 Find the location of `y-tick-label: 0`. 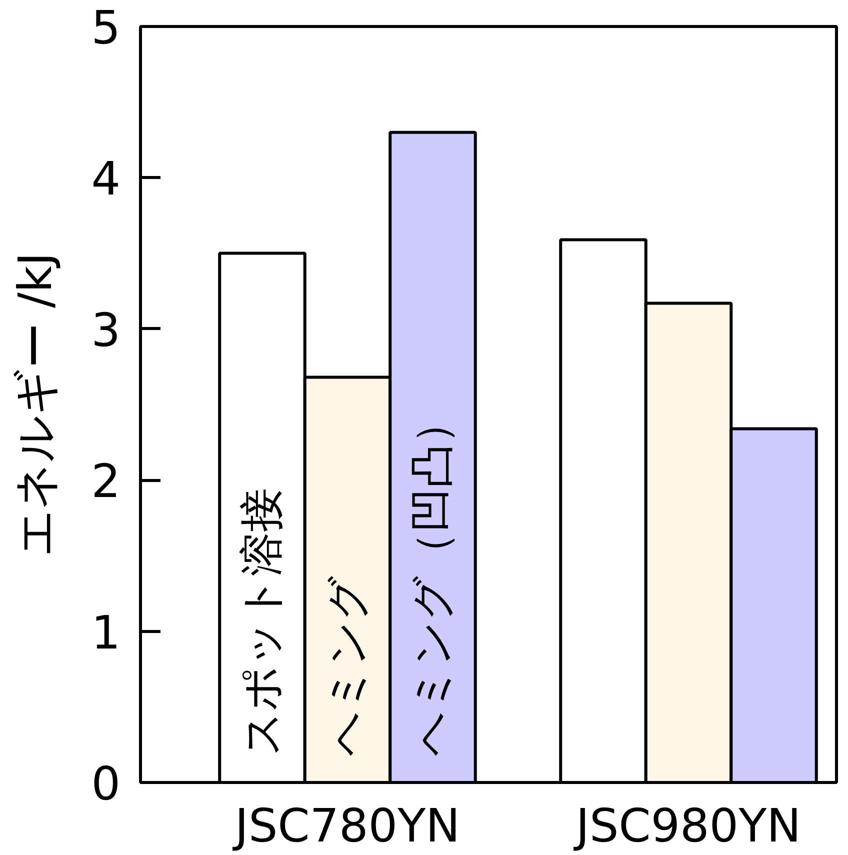

y-tick-label: 0 is located at coordinates (106, 783).